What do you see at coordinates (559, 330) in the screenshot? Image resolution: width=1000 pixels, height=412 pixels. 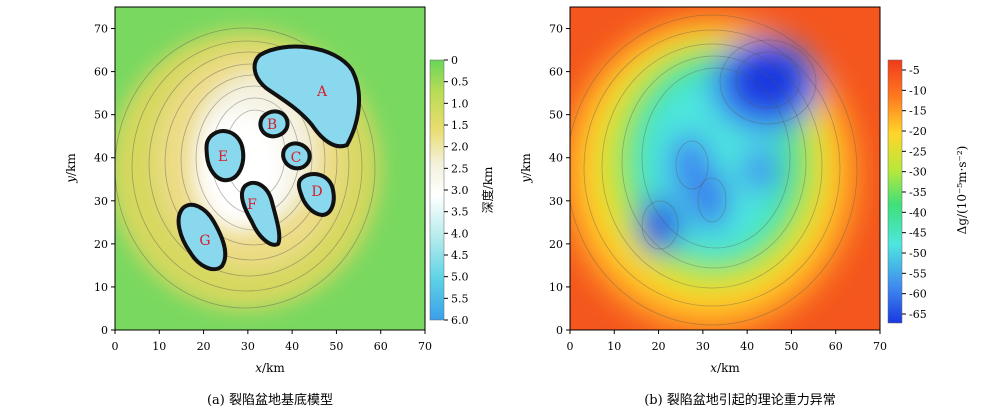 I see `y-tick-label-b: 0` at bounding box center [559, 330].